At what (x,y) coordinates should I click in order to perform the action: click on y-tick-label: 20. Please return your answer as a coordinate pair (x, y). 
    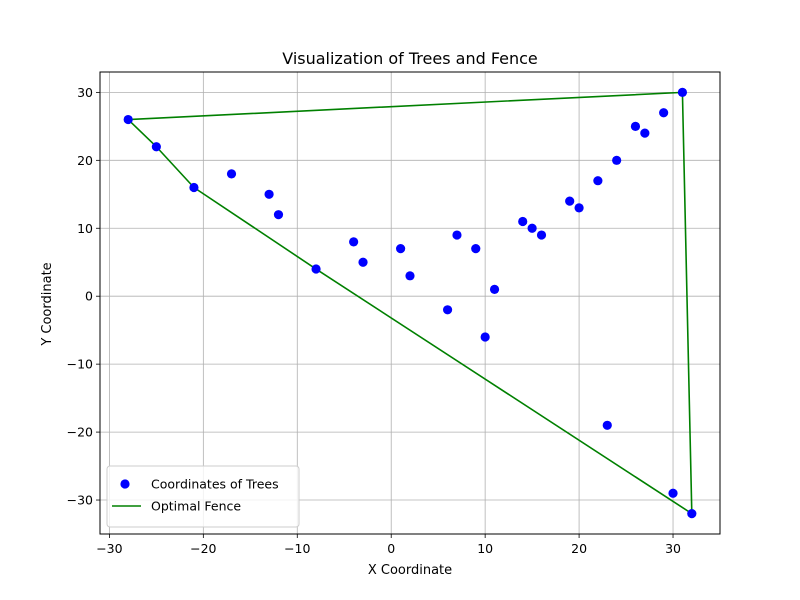
    Looking at the image, I should click on (85, 160).